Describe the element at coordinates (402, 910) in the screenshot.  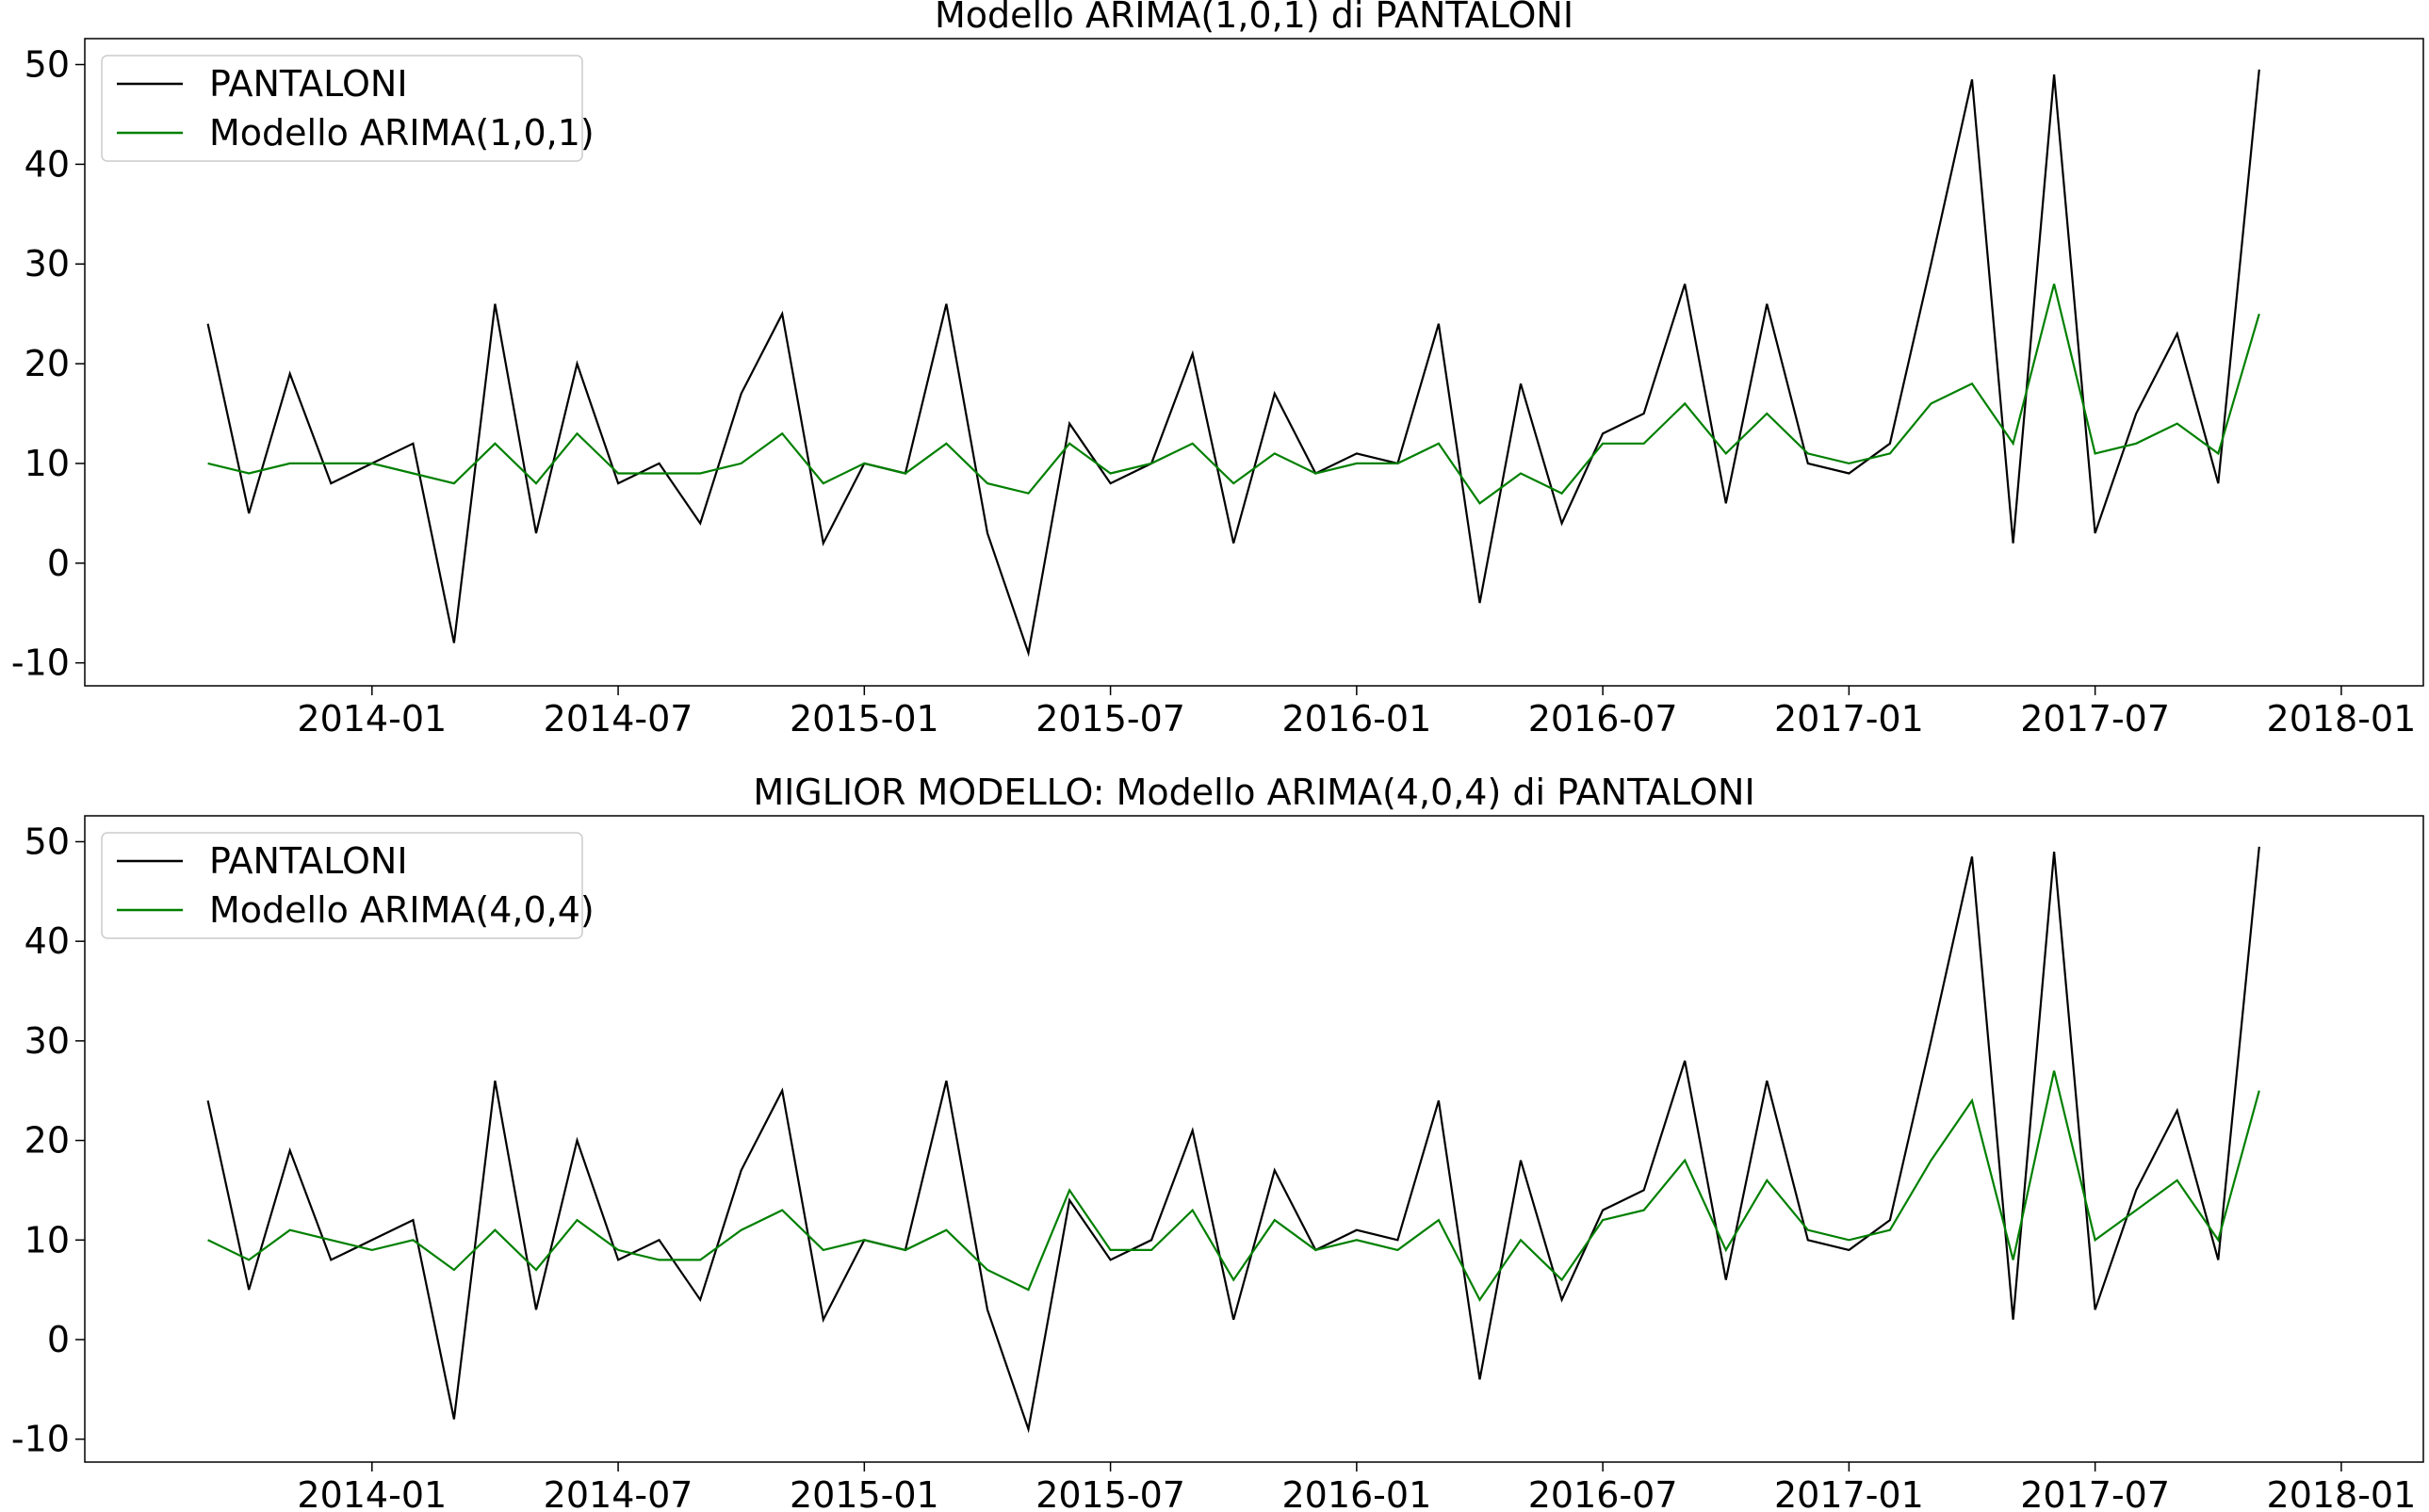
I see `legend-label: Modello ARIMA(4,0,4)` at that location.